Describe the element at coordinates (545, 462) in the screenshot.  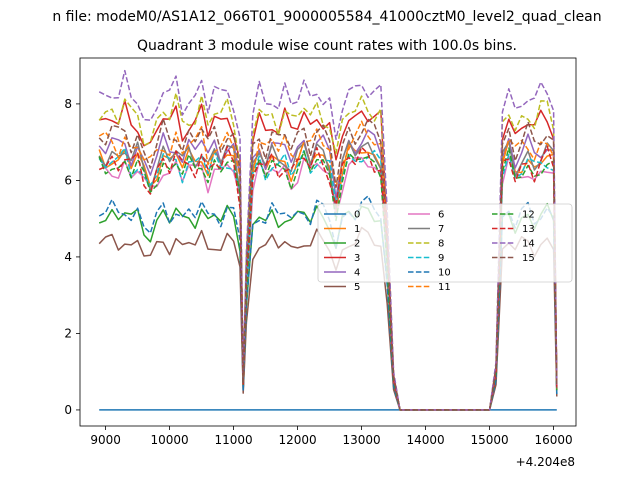
I see `x-offset-label: +4.204e8` at that location.